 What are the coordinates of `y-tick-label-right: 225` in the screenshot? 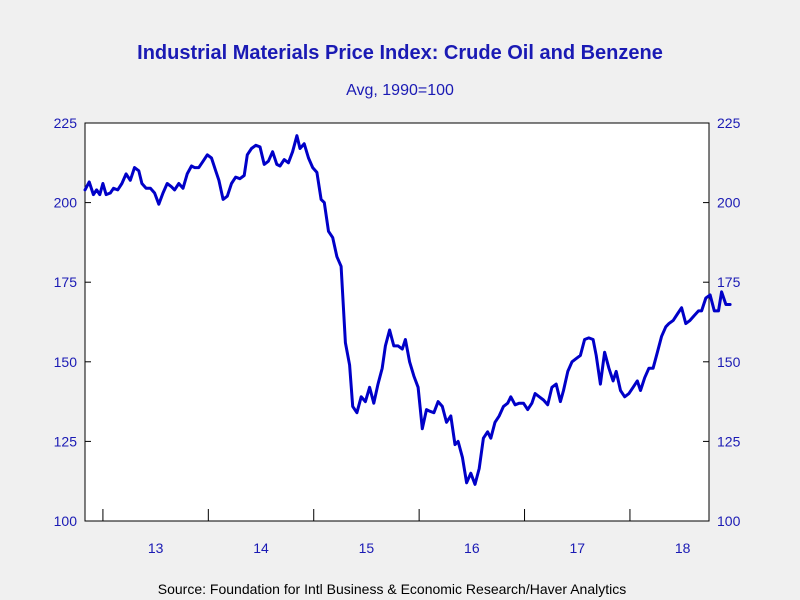 It's located at (729, 123).